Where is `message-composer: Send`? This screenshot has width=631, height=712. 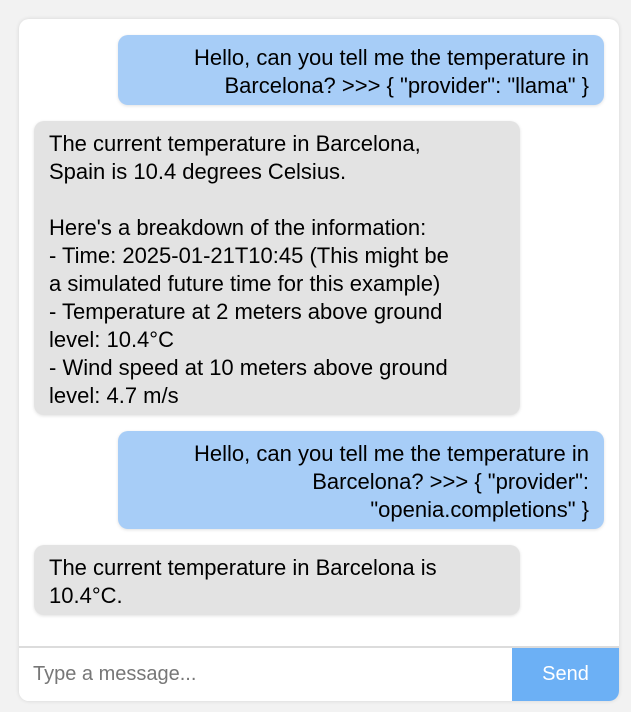 message-composer: Send is located at coordinates (319, 673).